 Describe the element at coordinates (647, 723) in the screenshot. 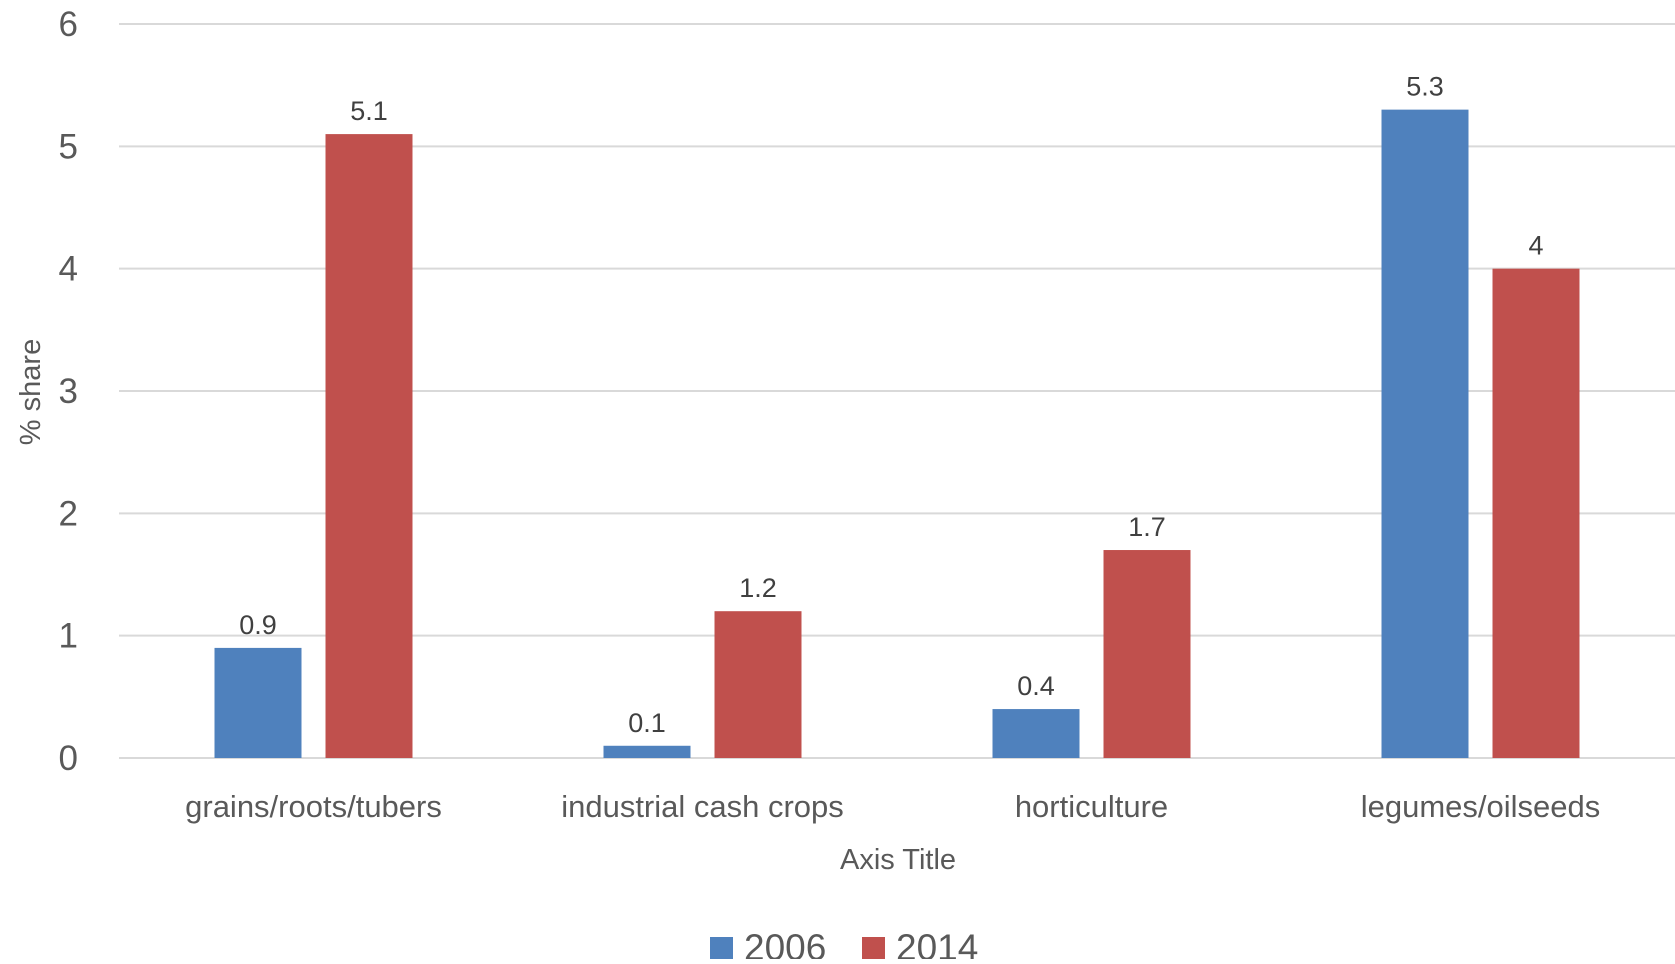

I see `data-label: 0.1` at that location.